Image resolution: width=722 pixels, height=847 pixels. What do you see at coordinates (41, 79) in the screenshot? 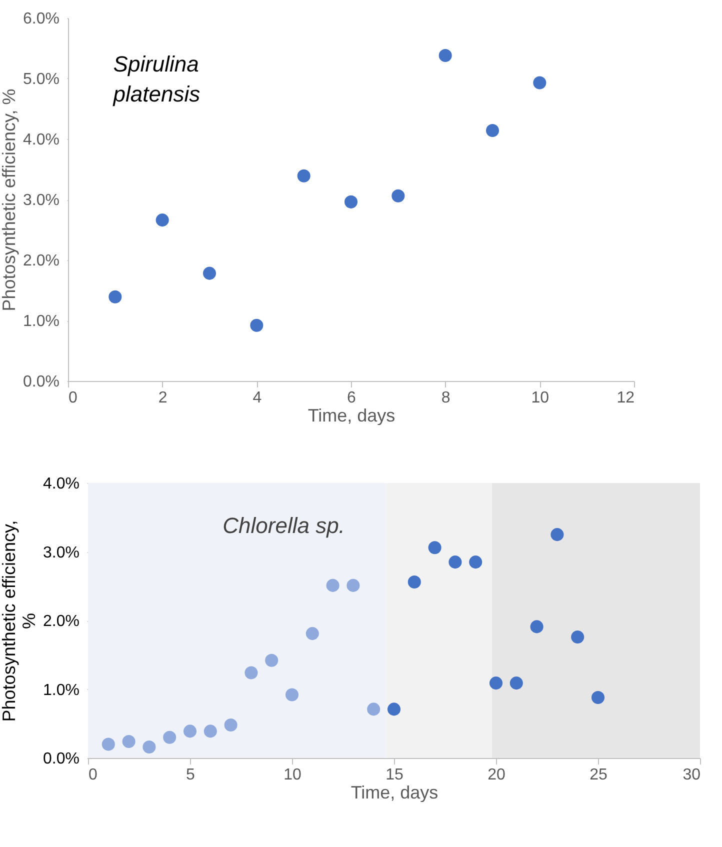
I see `y-tick-label: 5.0%` at bounding box center [41, 79].